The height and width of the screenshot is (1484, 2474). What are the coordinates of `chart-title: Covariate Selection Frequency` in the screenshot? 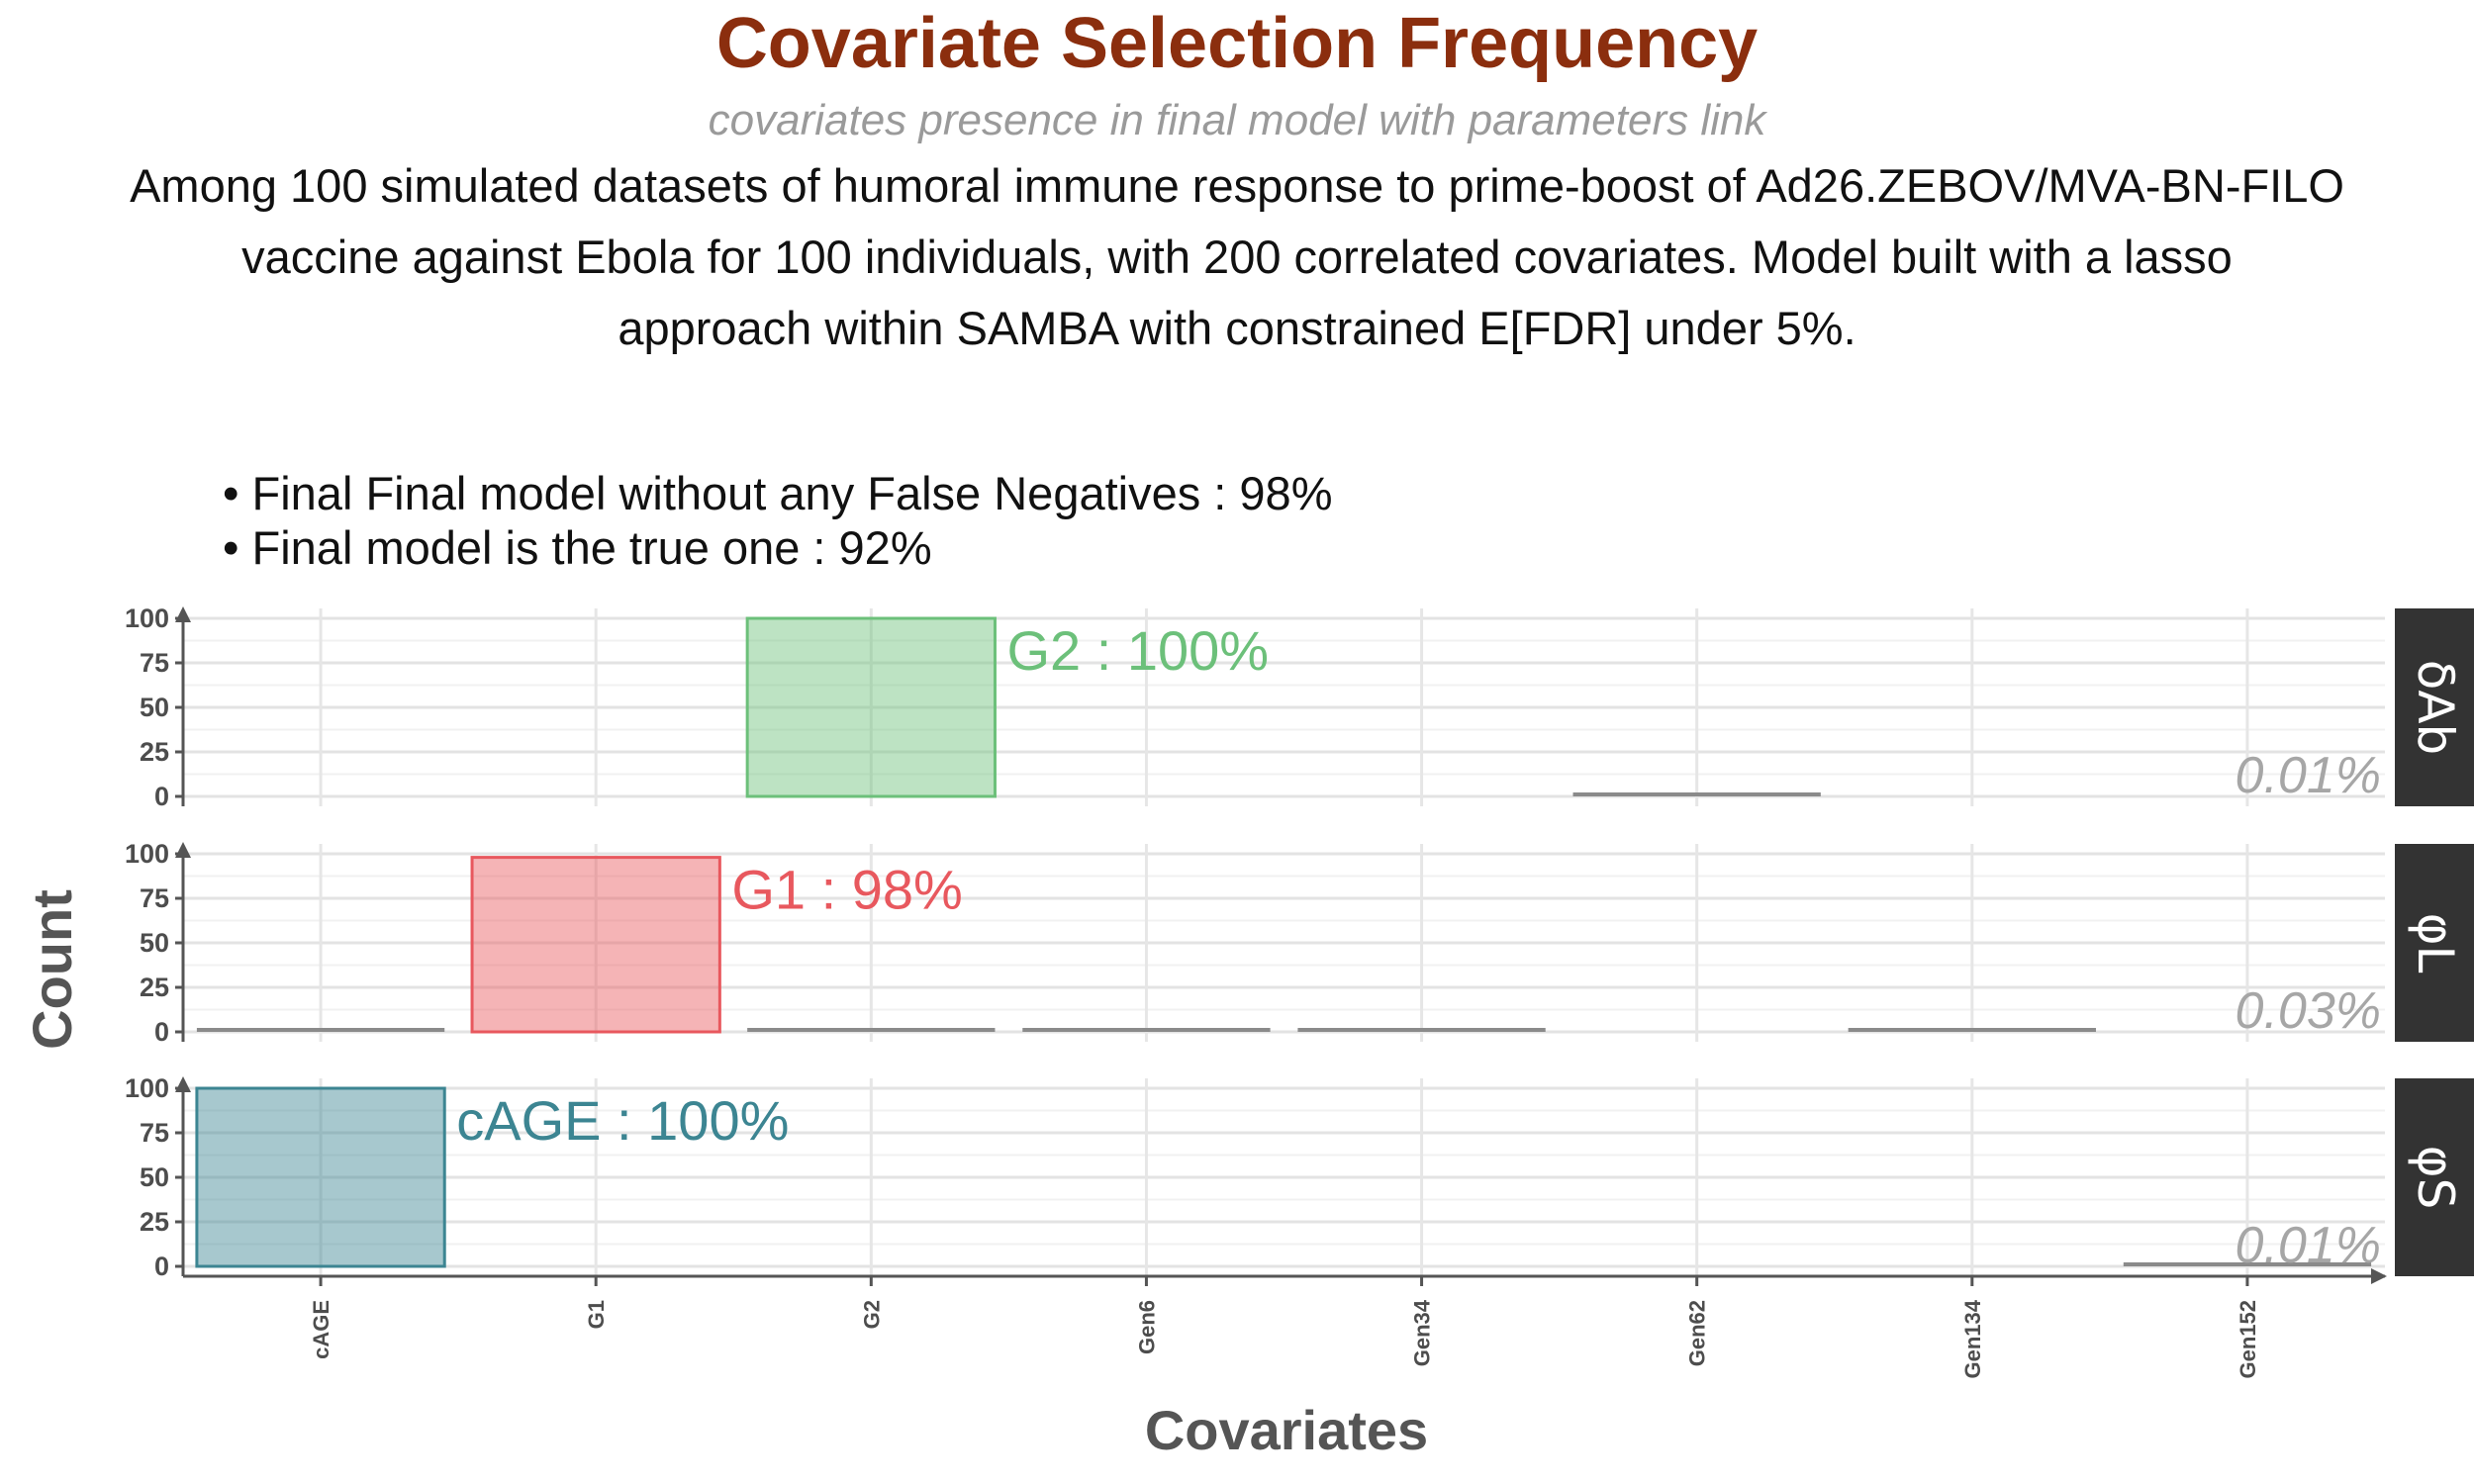 It's located at (1237, 43).